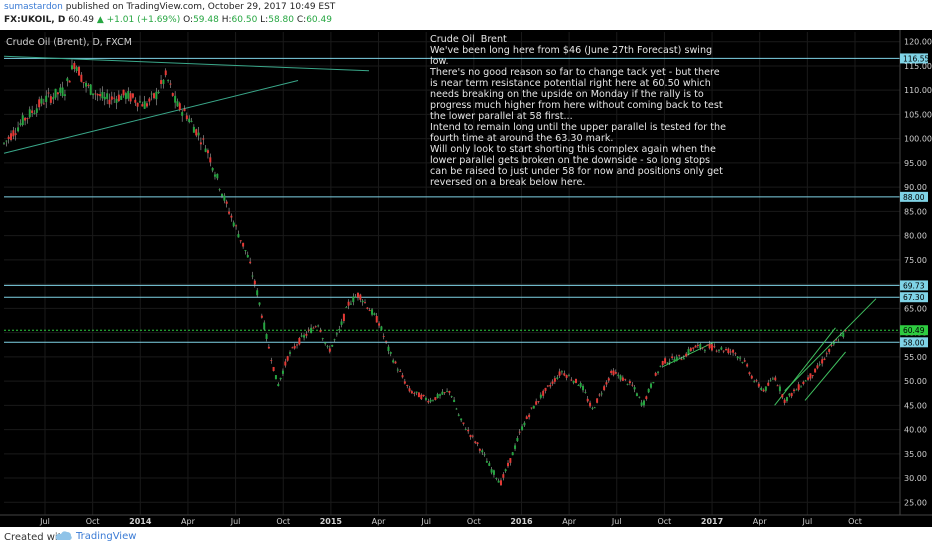  What do you see at coordinates (206, 20) in the screenshot?
I see `open-value: 59.48` at bounding box center [206, 20].